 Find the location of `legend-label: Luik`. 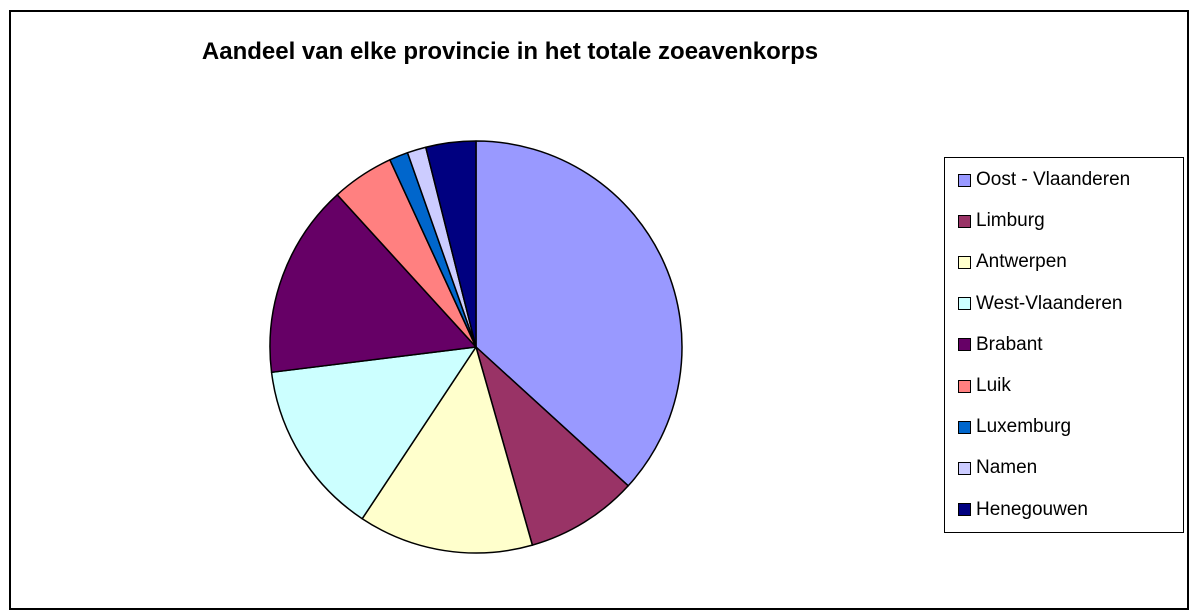

legend-label: Luik is located at coordinates (993, 385).